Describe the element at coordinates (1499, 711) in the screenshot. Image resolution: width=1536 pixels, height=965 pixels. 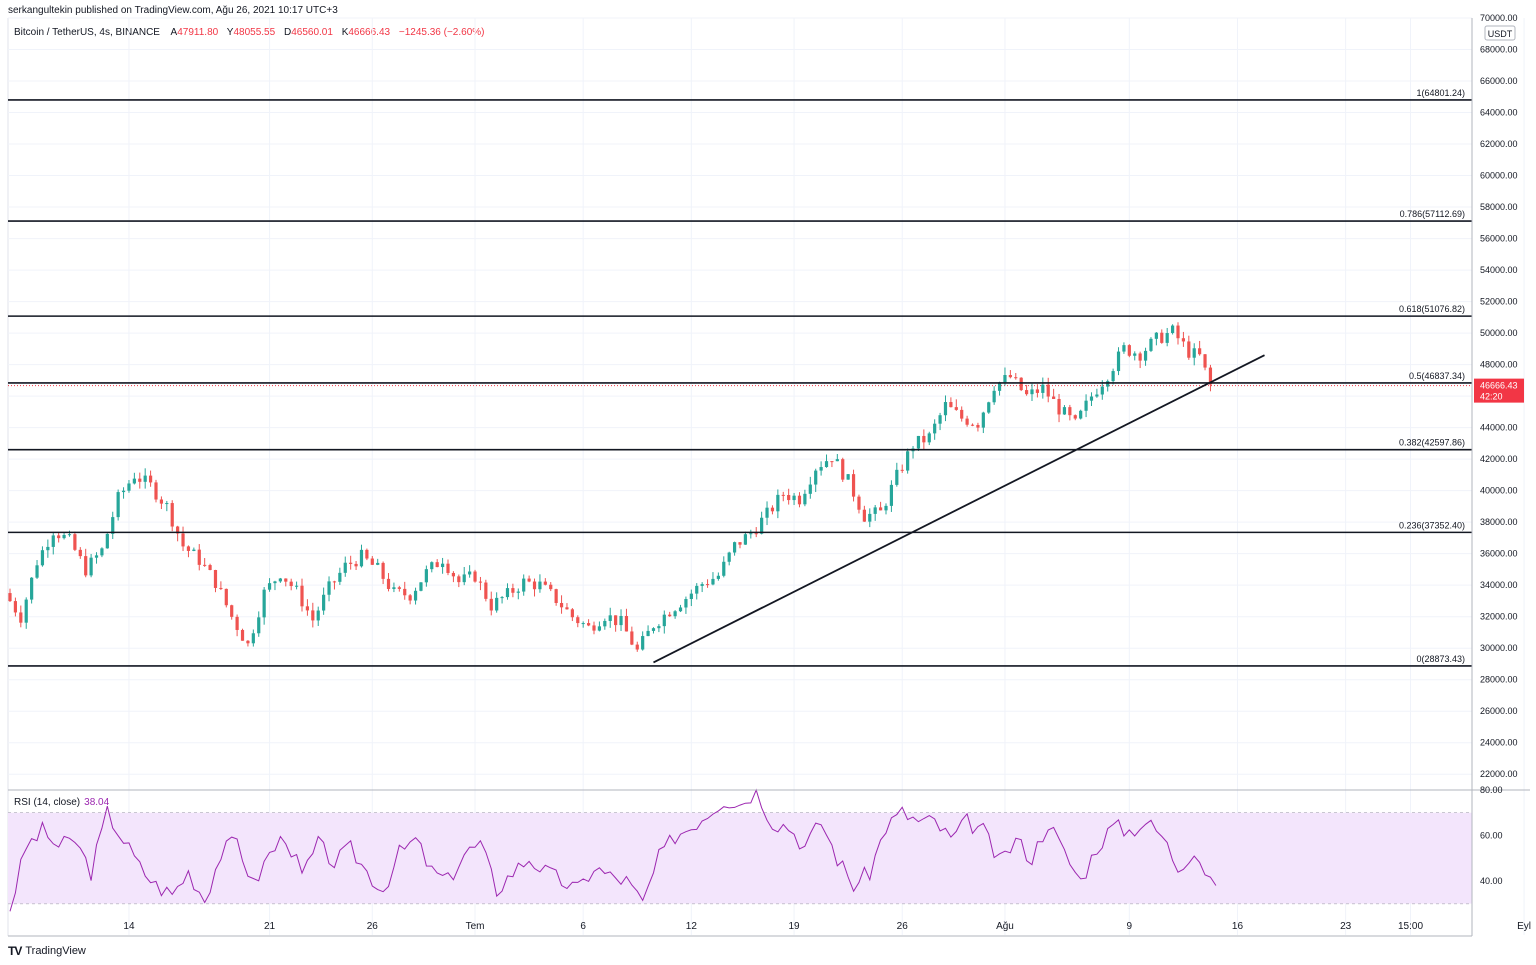
I see `price-tick-label: 26000.00` at that location.